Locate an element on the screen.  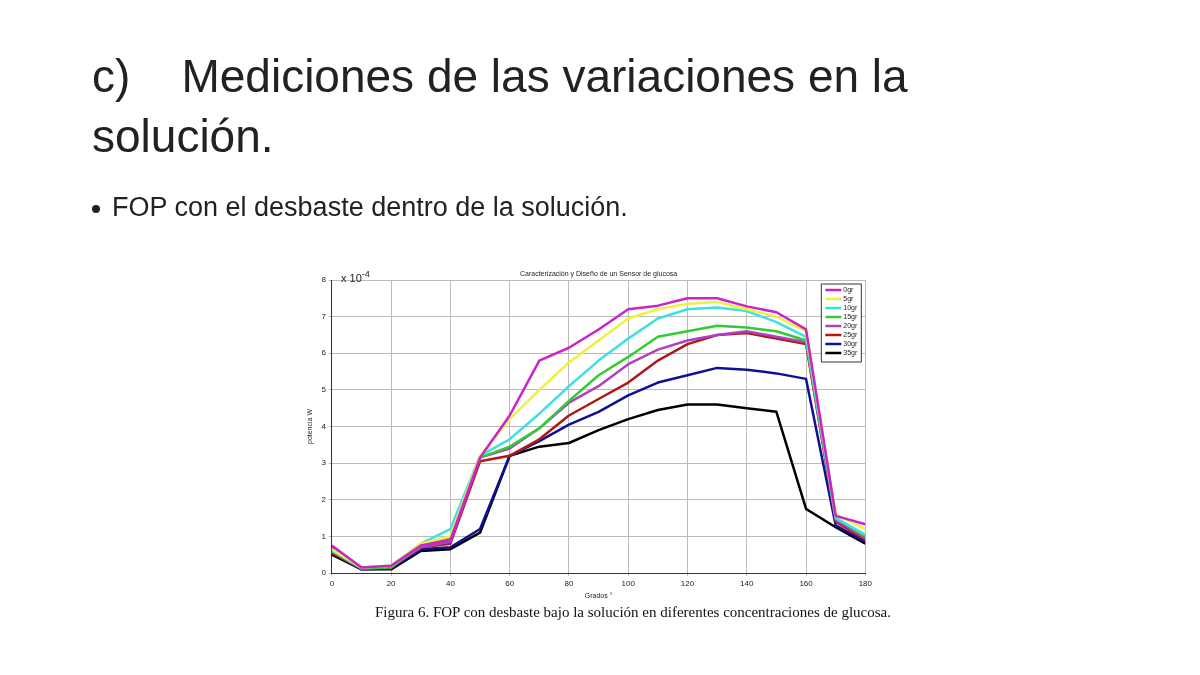
y-tick-label: 5 is located at coordinates (324, 390).